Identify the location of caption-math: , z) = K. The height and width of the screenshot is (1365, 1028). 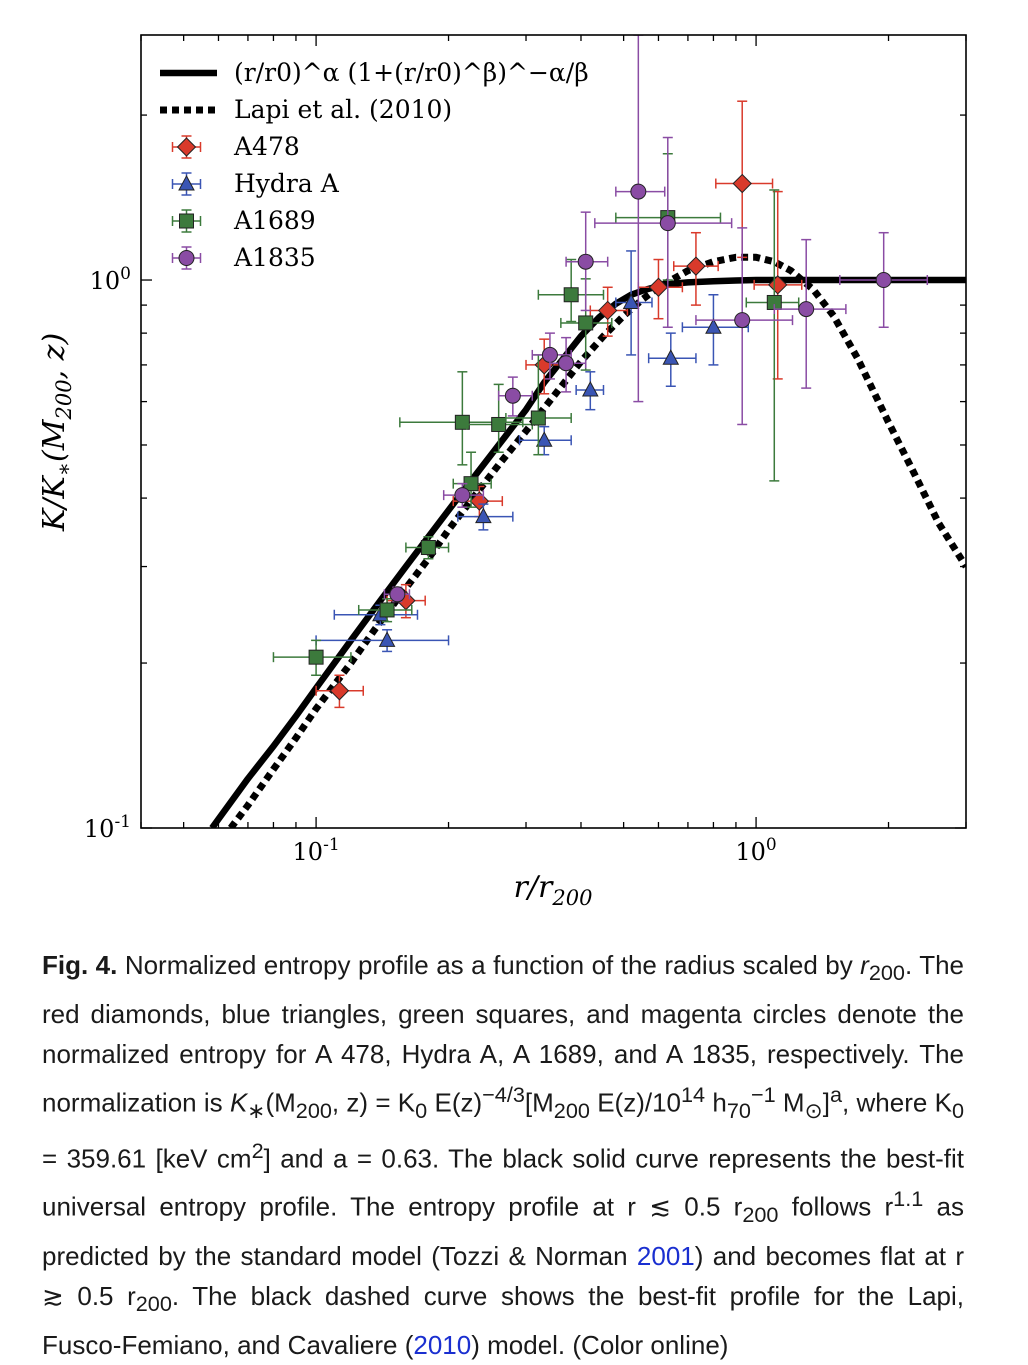
(373, 1102).